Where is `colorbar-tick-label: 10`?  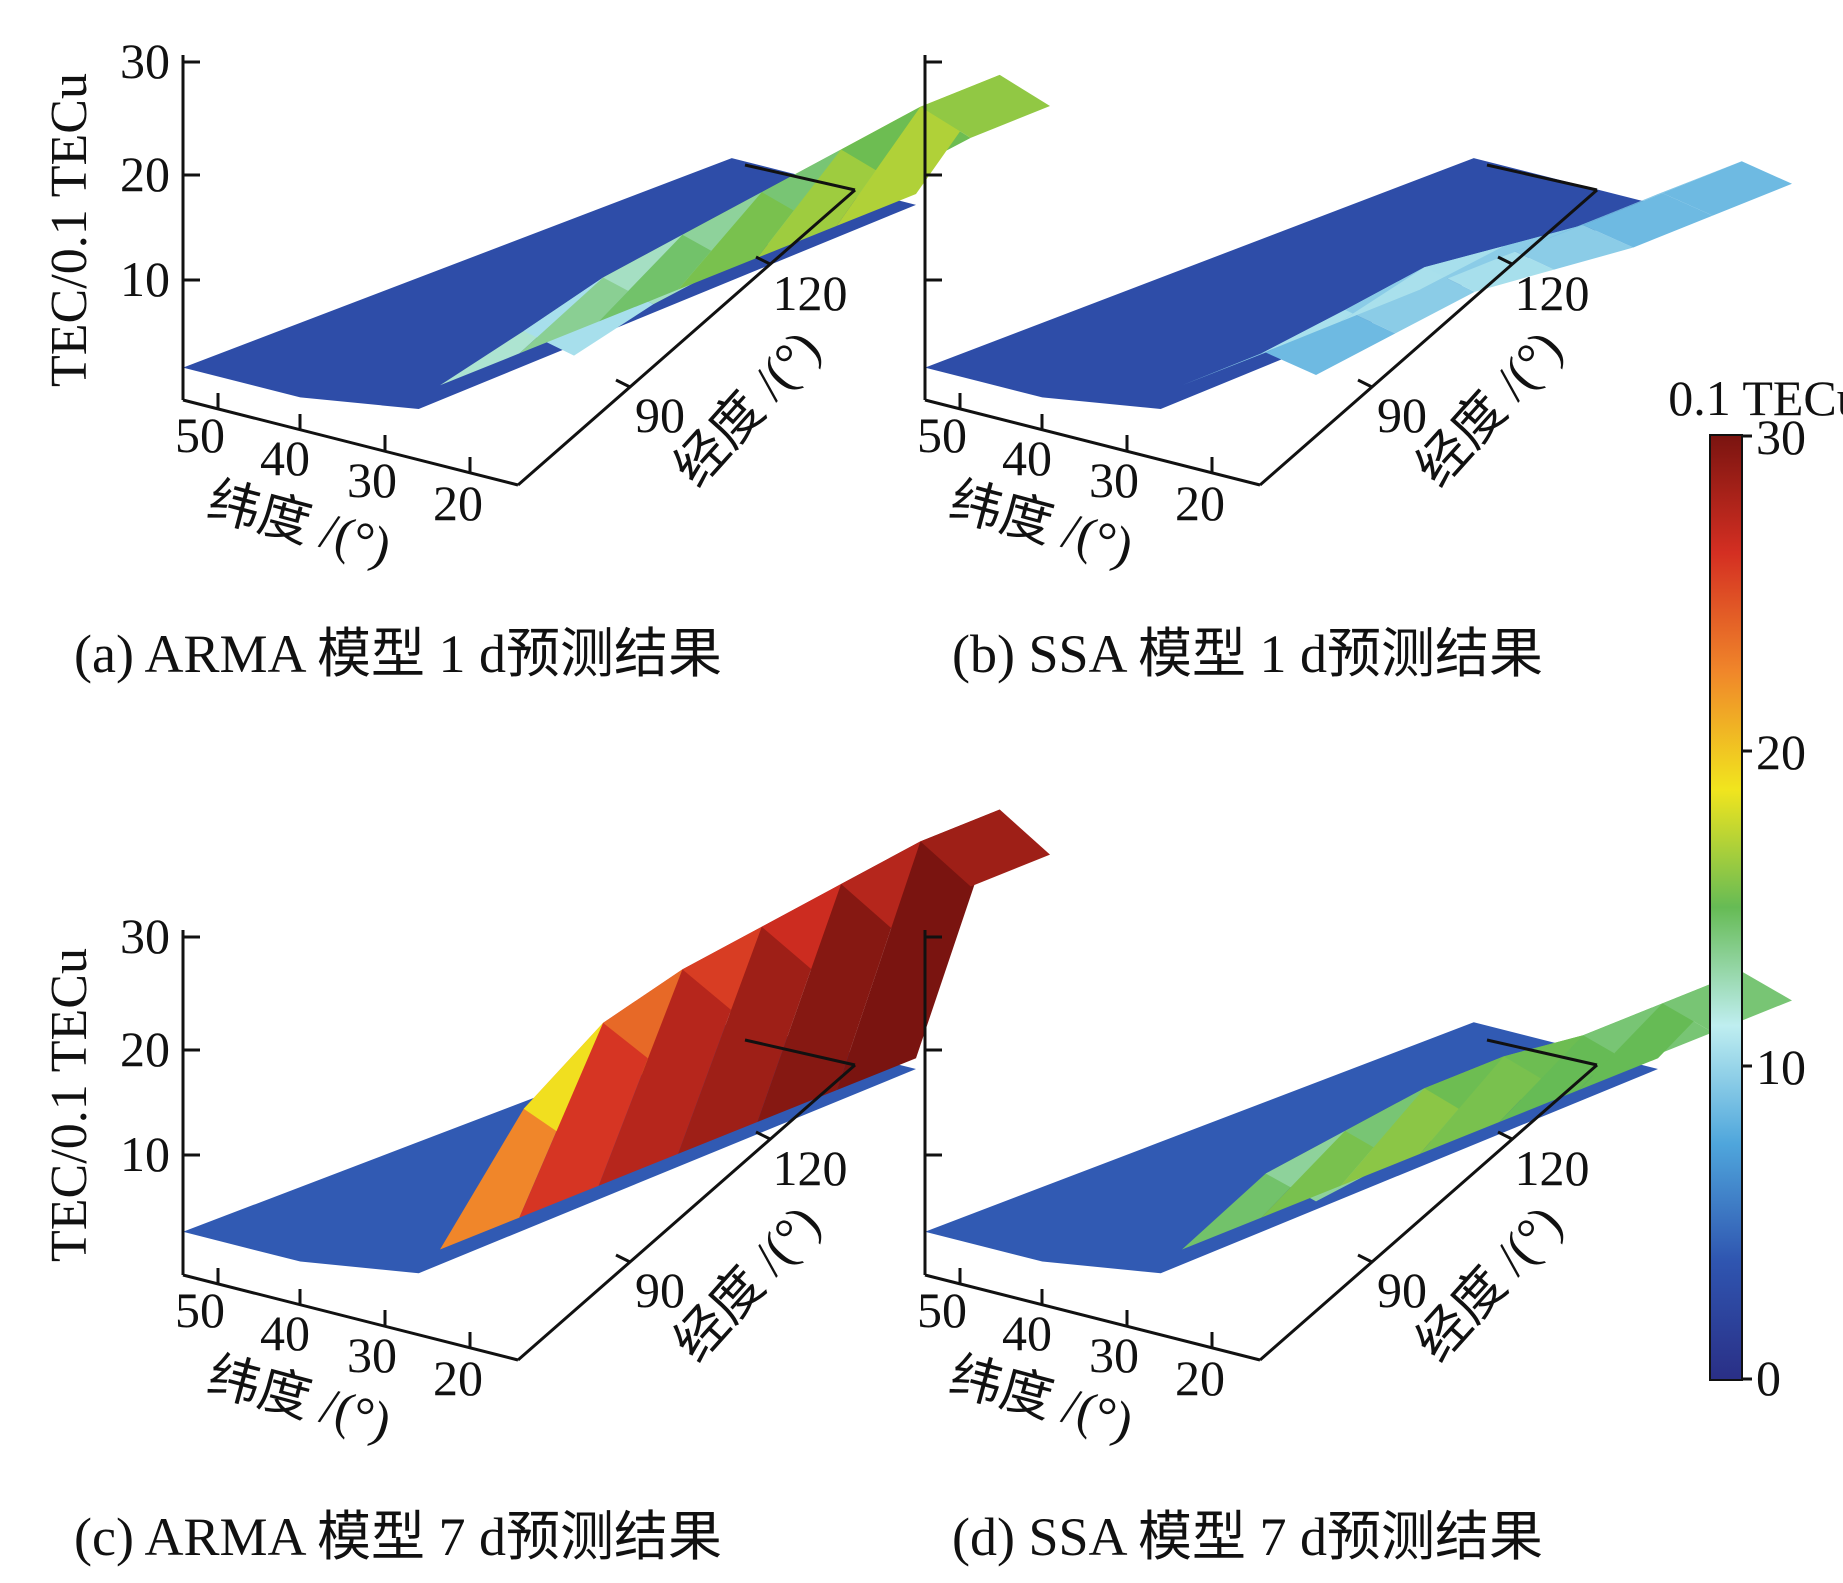
colorbar-tick-label: 10 is located at coordinates (1781, 1067).